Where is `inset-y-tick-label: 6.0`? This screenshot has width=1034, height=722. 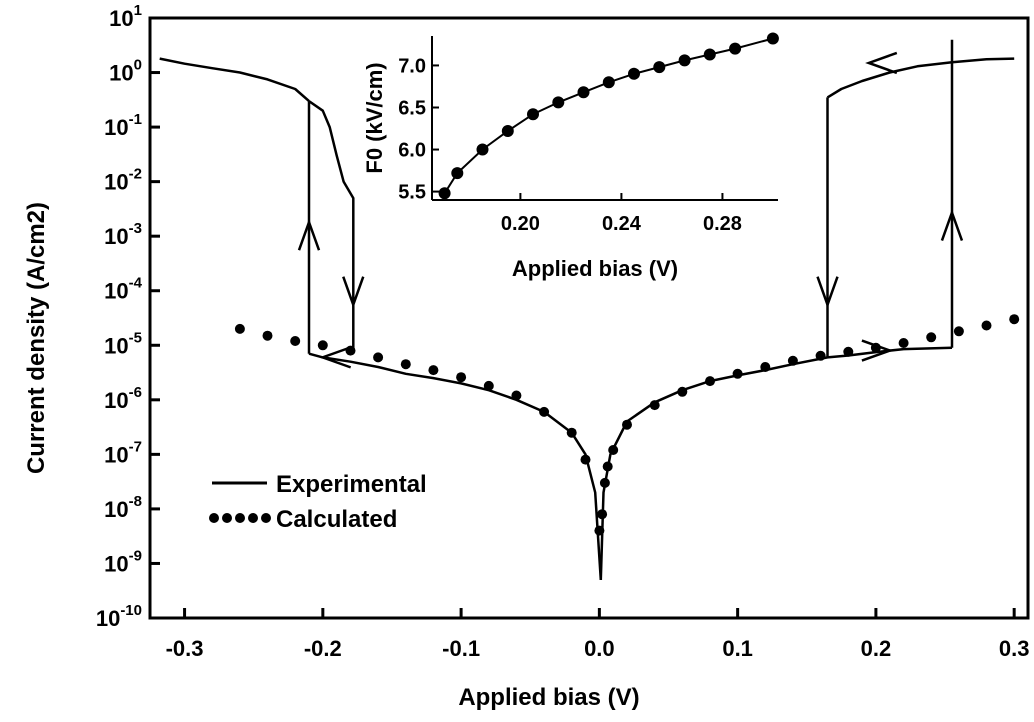 inset-y-tick-label: 6.0 is located at coordinates (412, 151).